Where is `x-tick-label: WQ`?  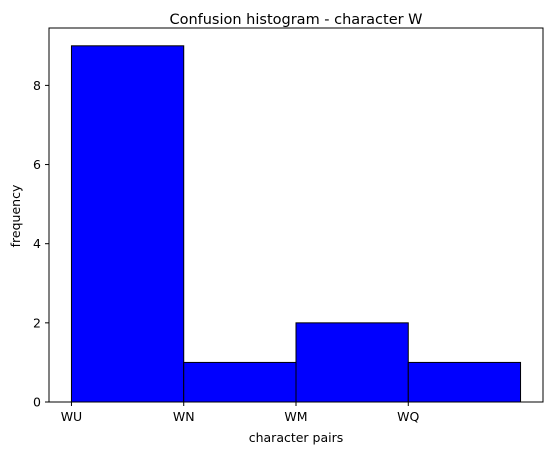 x-tick-label: WQ is located at coordinates (408, 416).